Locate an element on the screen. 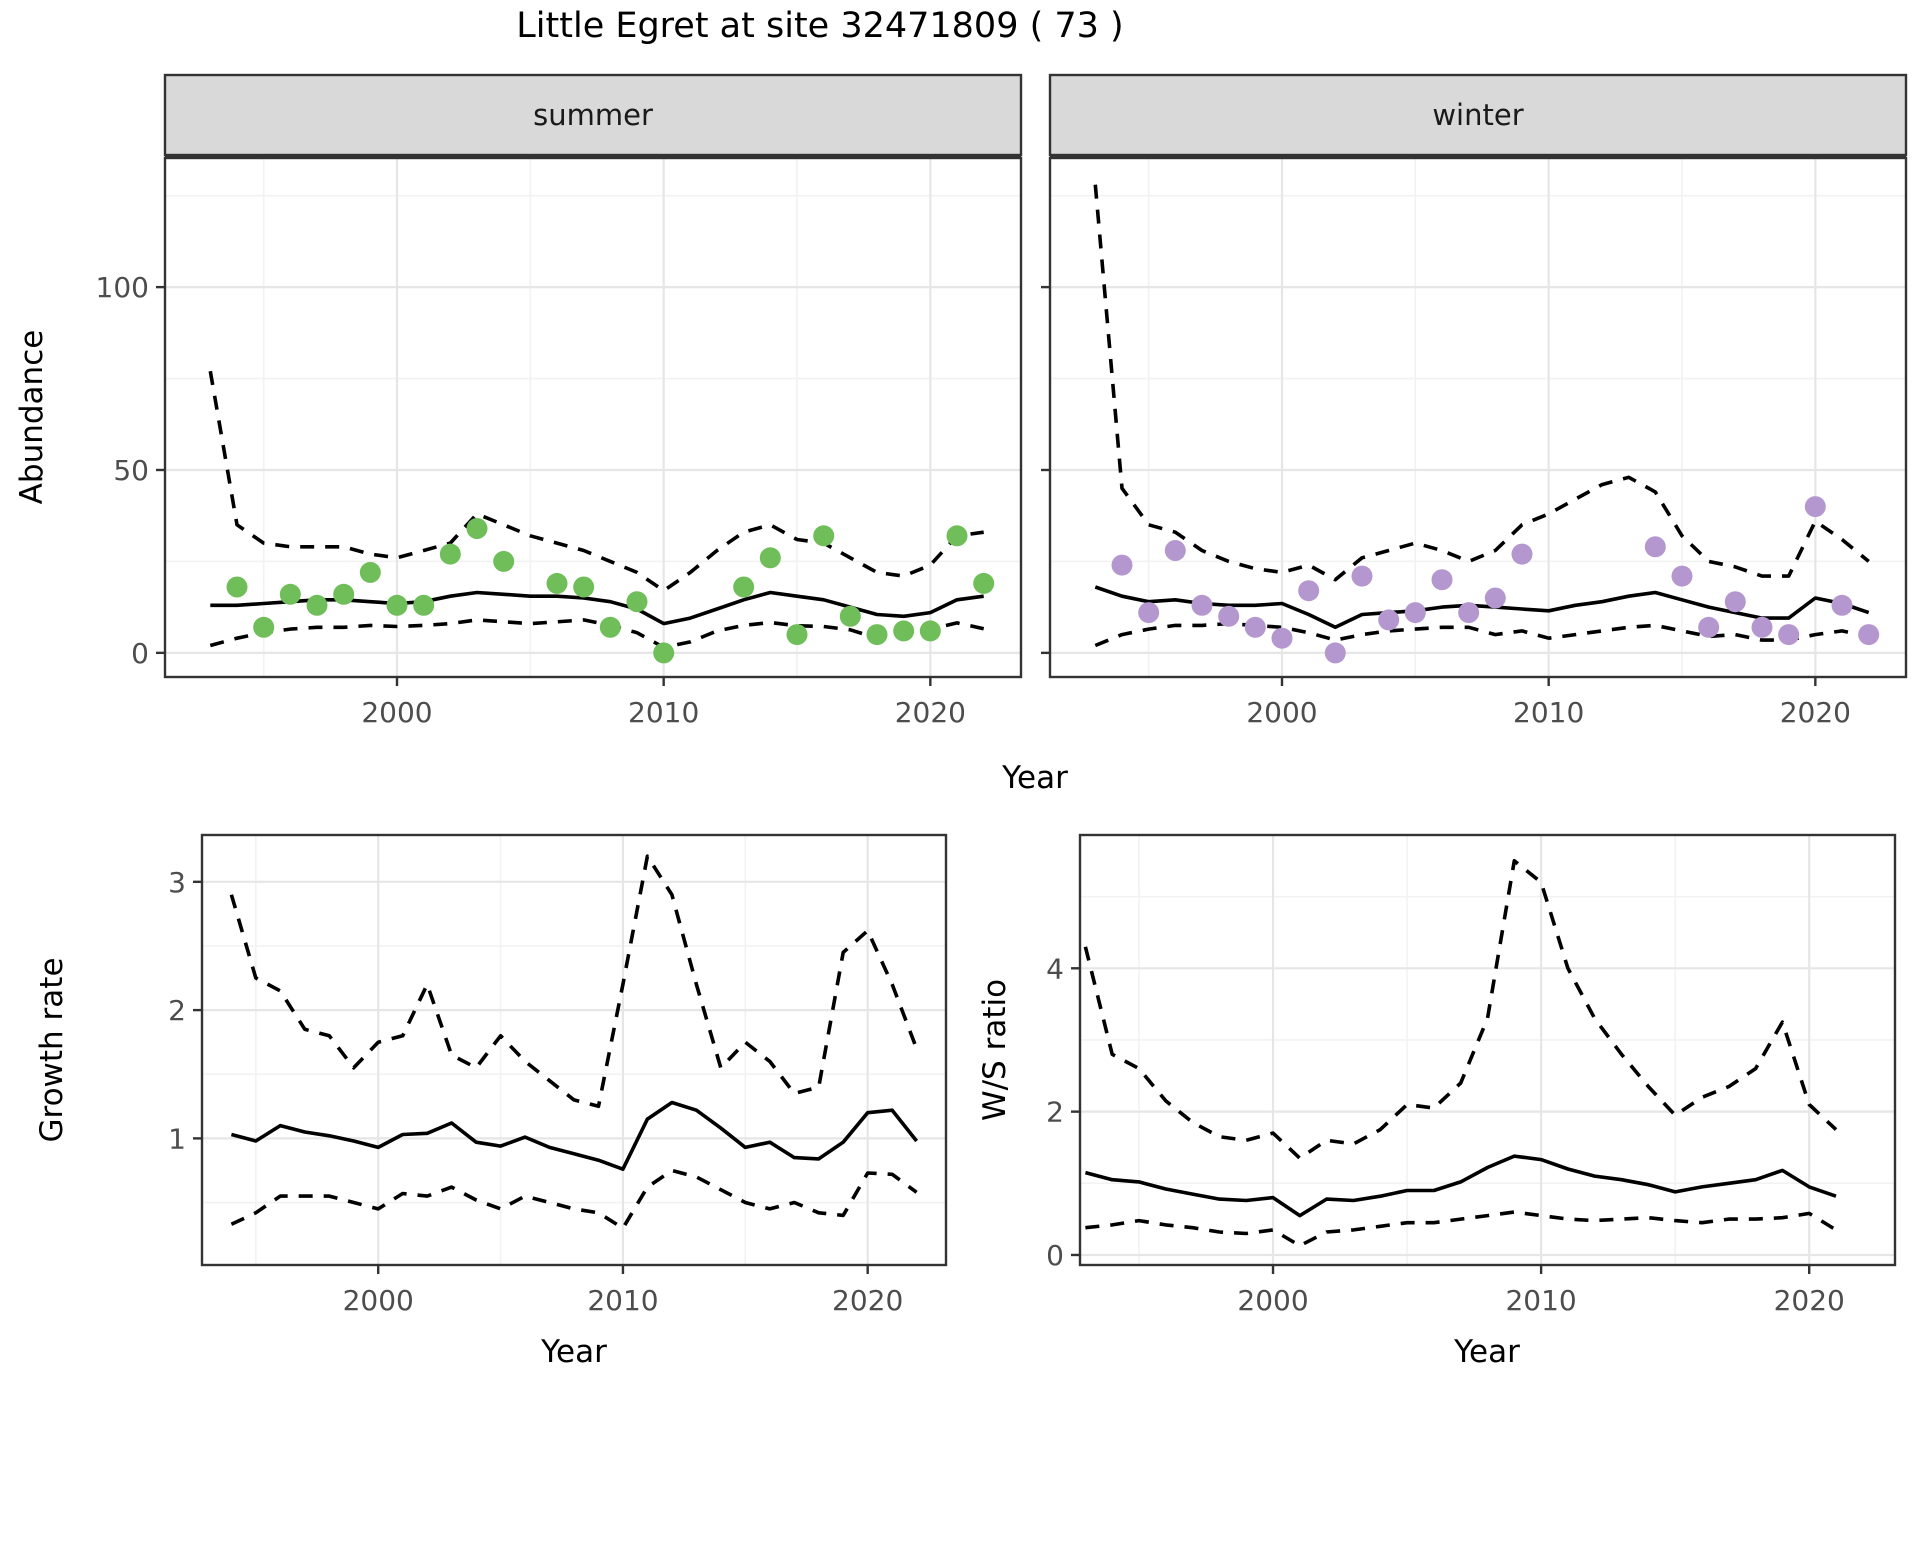  axis-ticks: 2000 2010 2020 0 50 100 is located at coordinates (531, 500).